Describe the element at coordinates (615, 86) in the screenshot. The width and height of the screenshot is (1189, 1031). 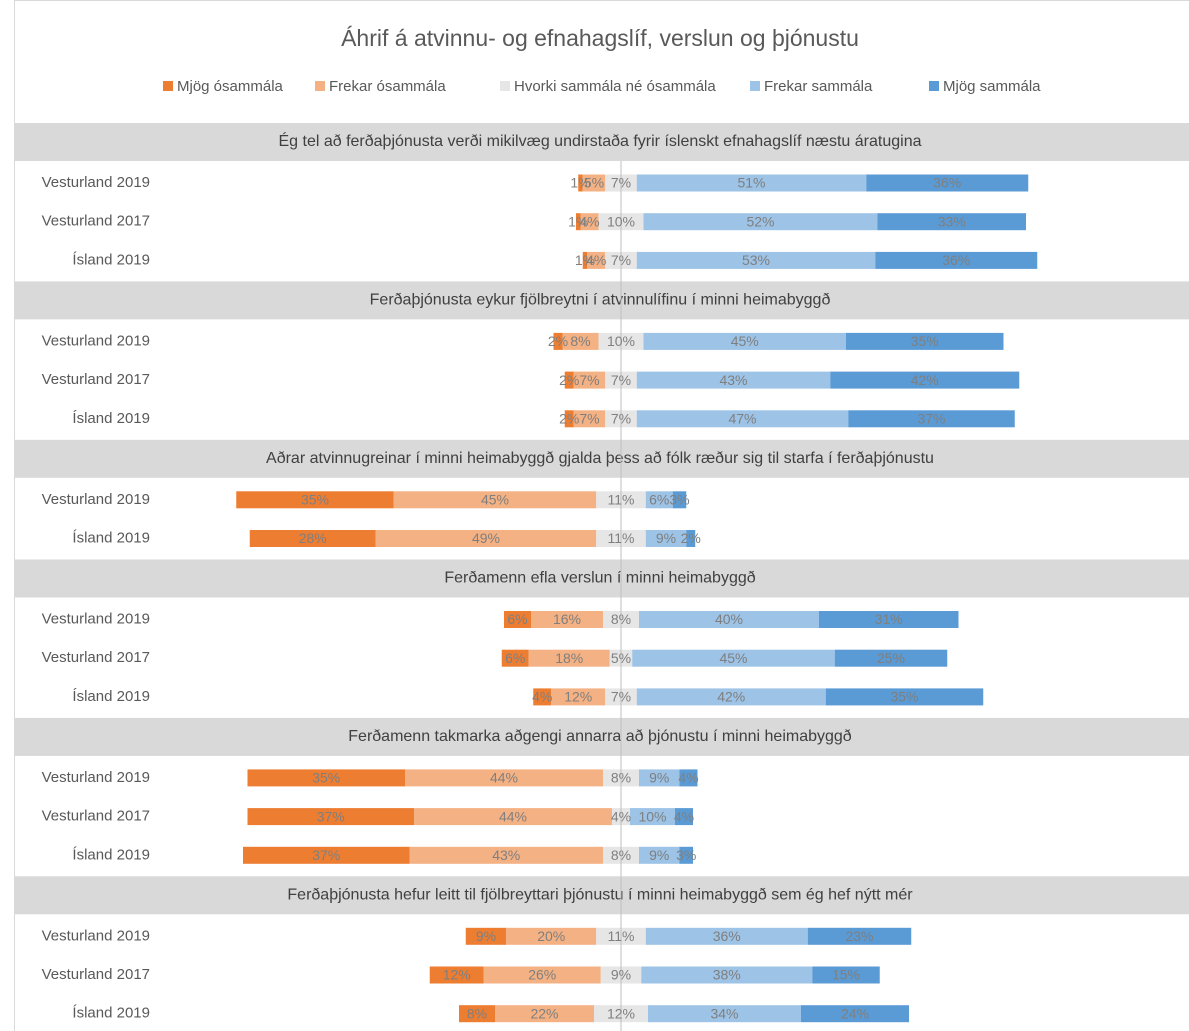
I see `legend-label: Hvorki sammála né ósammála` at that location.